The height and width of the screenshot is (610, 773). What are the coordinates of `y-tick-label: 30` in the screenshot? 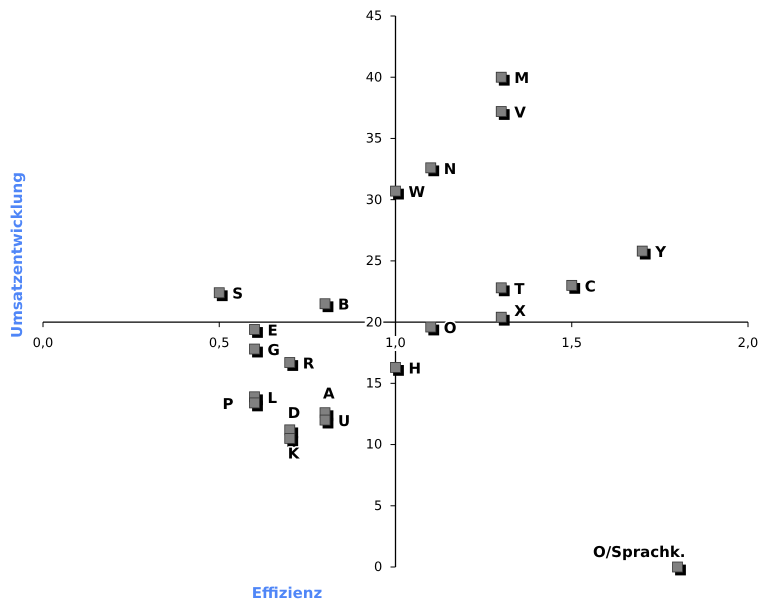 It's located at (374, 200).